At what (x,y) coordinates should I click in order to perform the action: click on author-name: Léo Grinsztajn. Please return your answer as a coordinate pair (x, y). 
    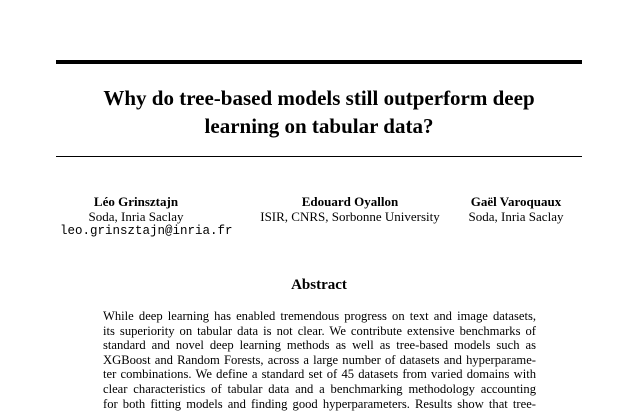
    Looking at the image, I should click on (136, 201).